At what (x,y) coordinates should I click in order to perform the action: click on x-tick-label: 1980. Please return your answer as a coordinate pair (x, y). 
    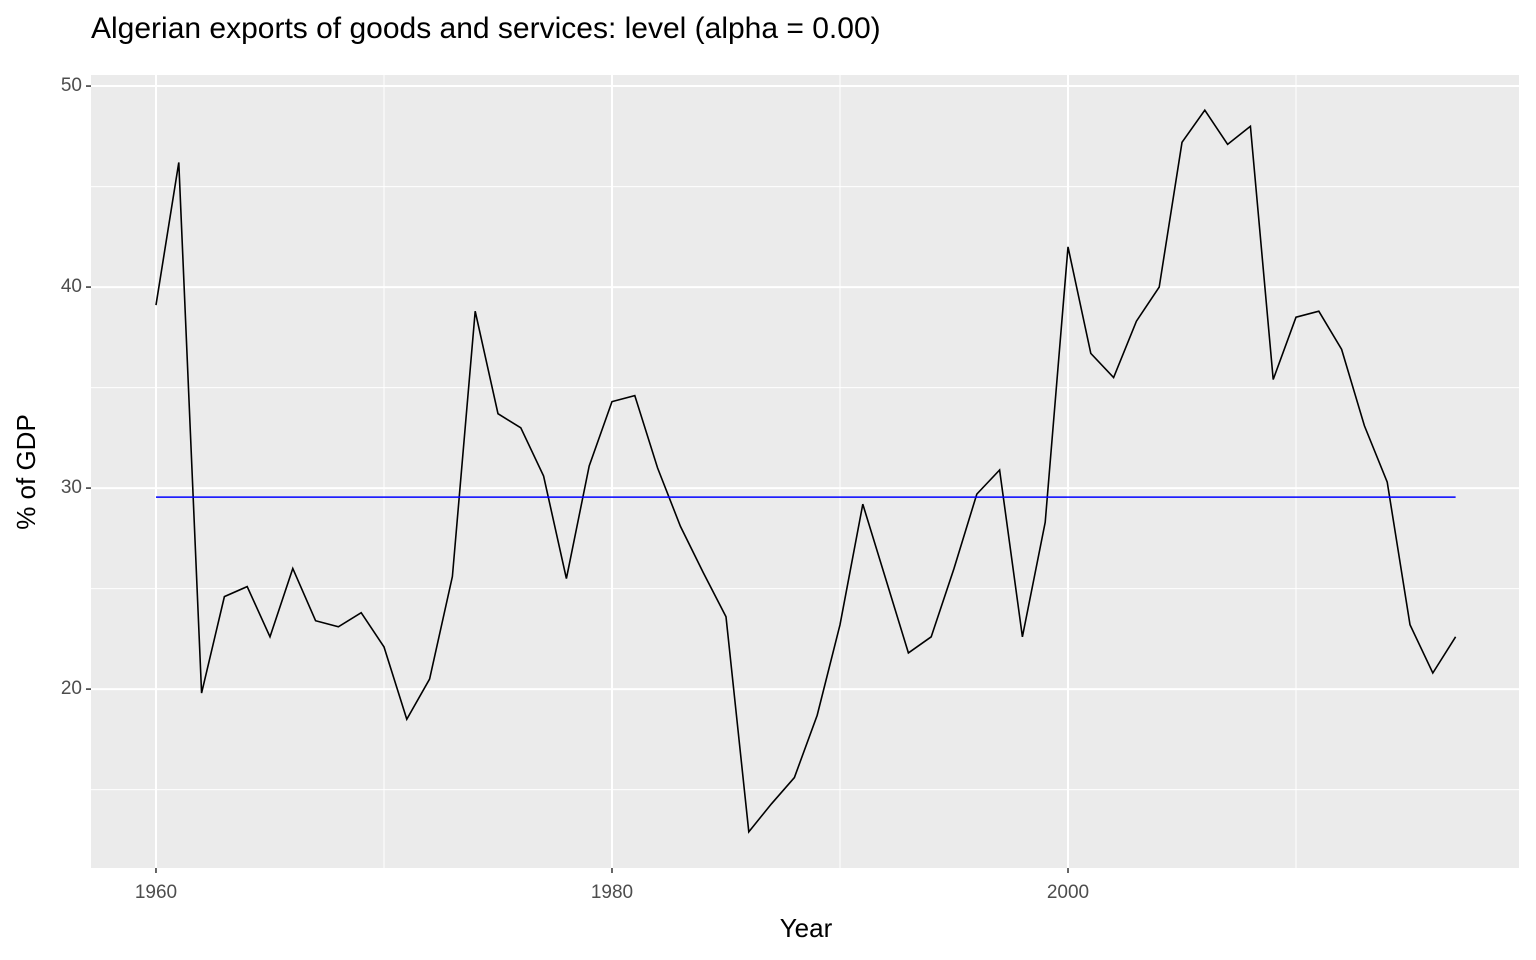
    Looking at the image, I should click on (612, 892).